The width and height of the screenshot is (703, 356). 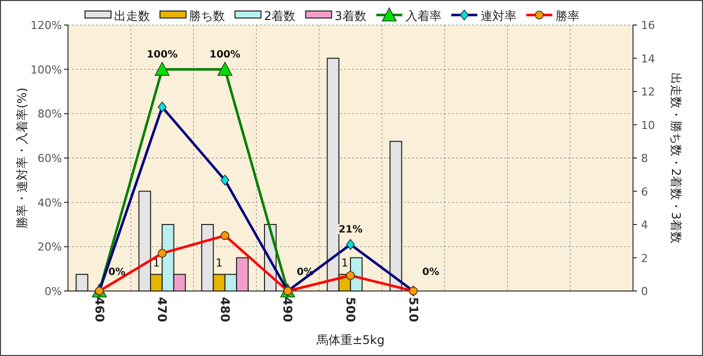 What do you see at coordinates (46, 69) in the screenshot?
I see `y-tick-label: 100%` at bounding box center [46, 69].